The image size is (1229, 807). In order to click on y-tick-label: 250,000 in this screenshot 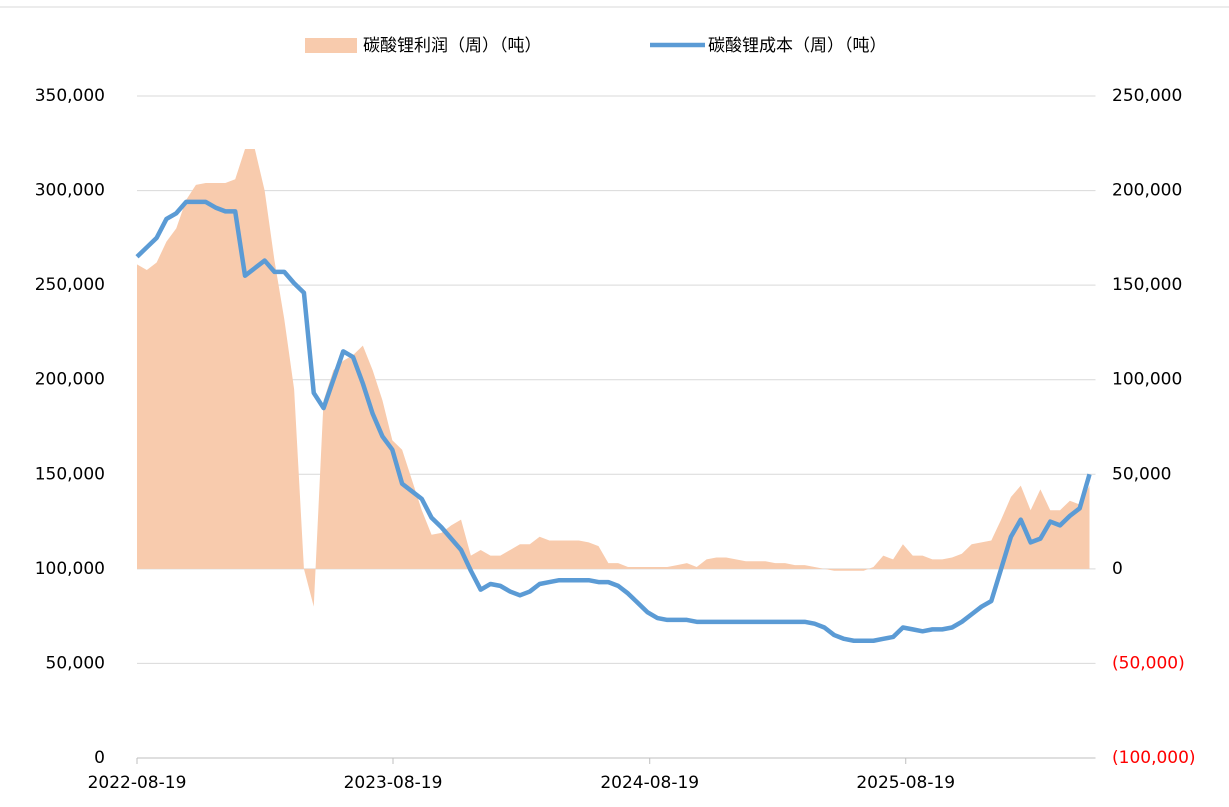, I will do `click(70, 285)`.